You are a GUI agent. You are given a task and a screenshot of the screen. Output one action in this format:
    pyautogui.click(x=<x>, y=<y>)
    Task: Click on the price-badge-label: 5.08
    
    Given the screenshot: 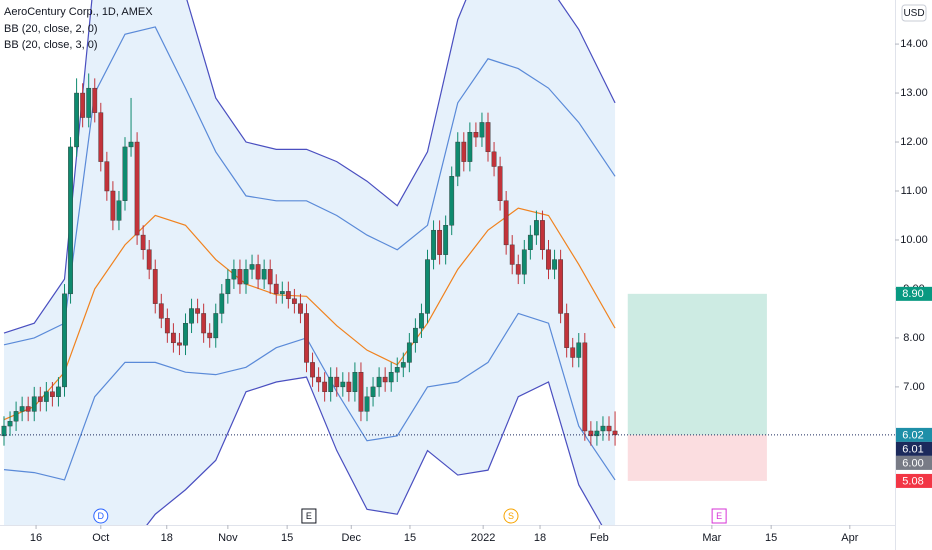 What is the action you would take?
    pyautogui.click(x=912, y=481)
    